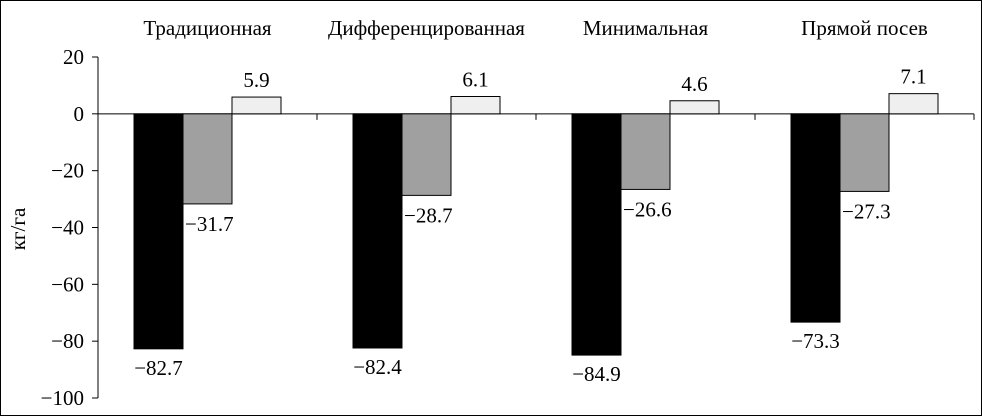 This screenshot has width=982, height=417. What do you see at coordinates (596, 374) in the screenshot?
I see `data-label: −84.9` at bounding box center [596, 374].